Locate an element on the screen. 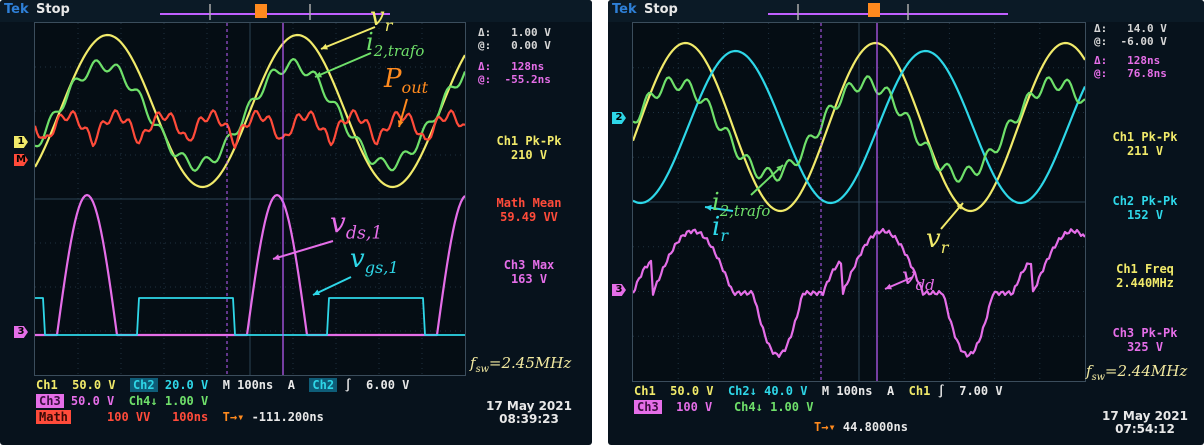 The height and width of the screenshot is (445, 1204). arrow-vdd-head is located at coordinates (888, 286).